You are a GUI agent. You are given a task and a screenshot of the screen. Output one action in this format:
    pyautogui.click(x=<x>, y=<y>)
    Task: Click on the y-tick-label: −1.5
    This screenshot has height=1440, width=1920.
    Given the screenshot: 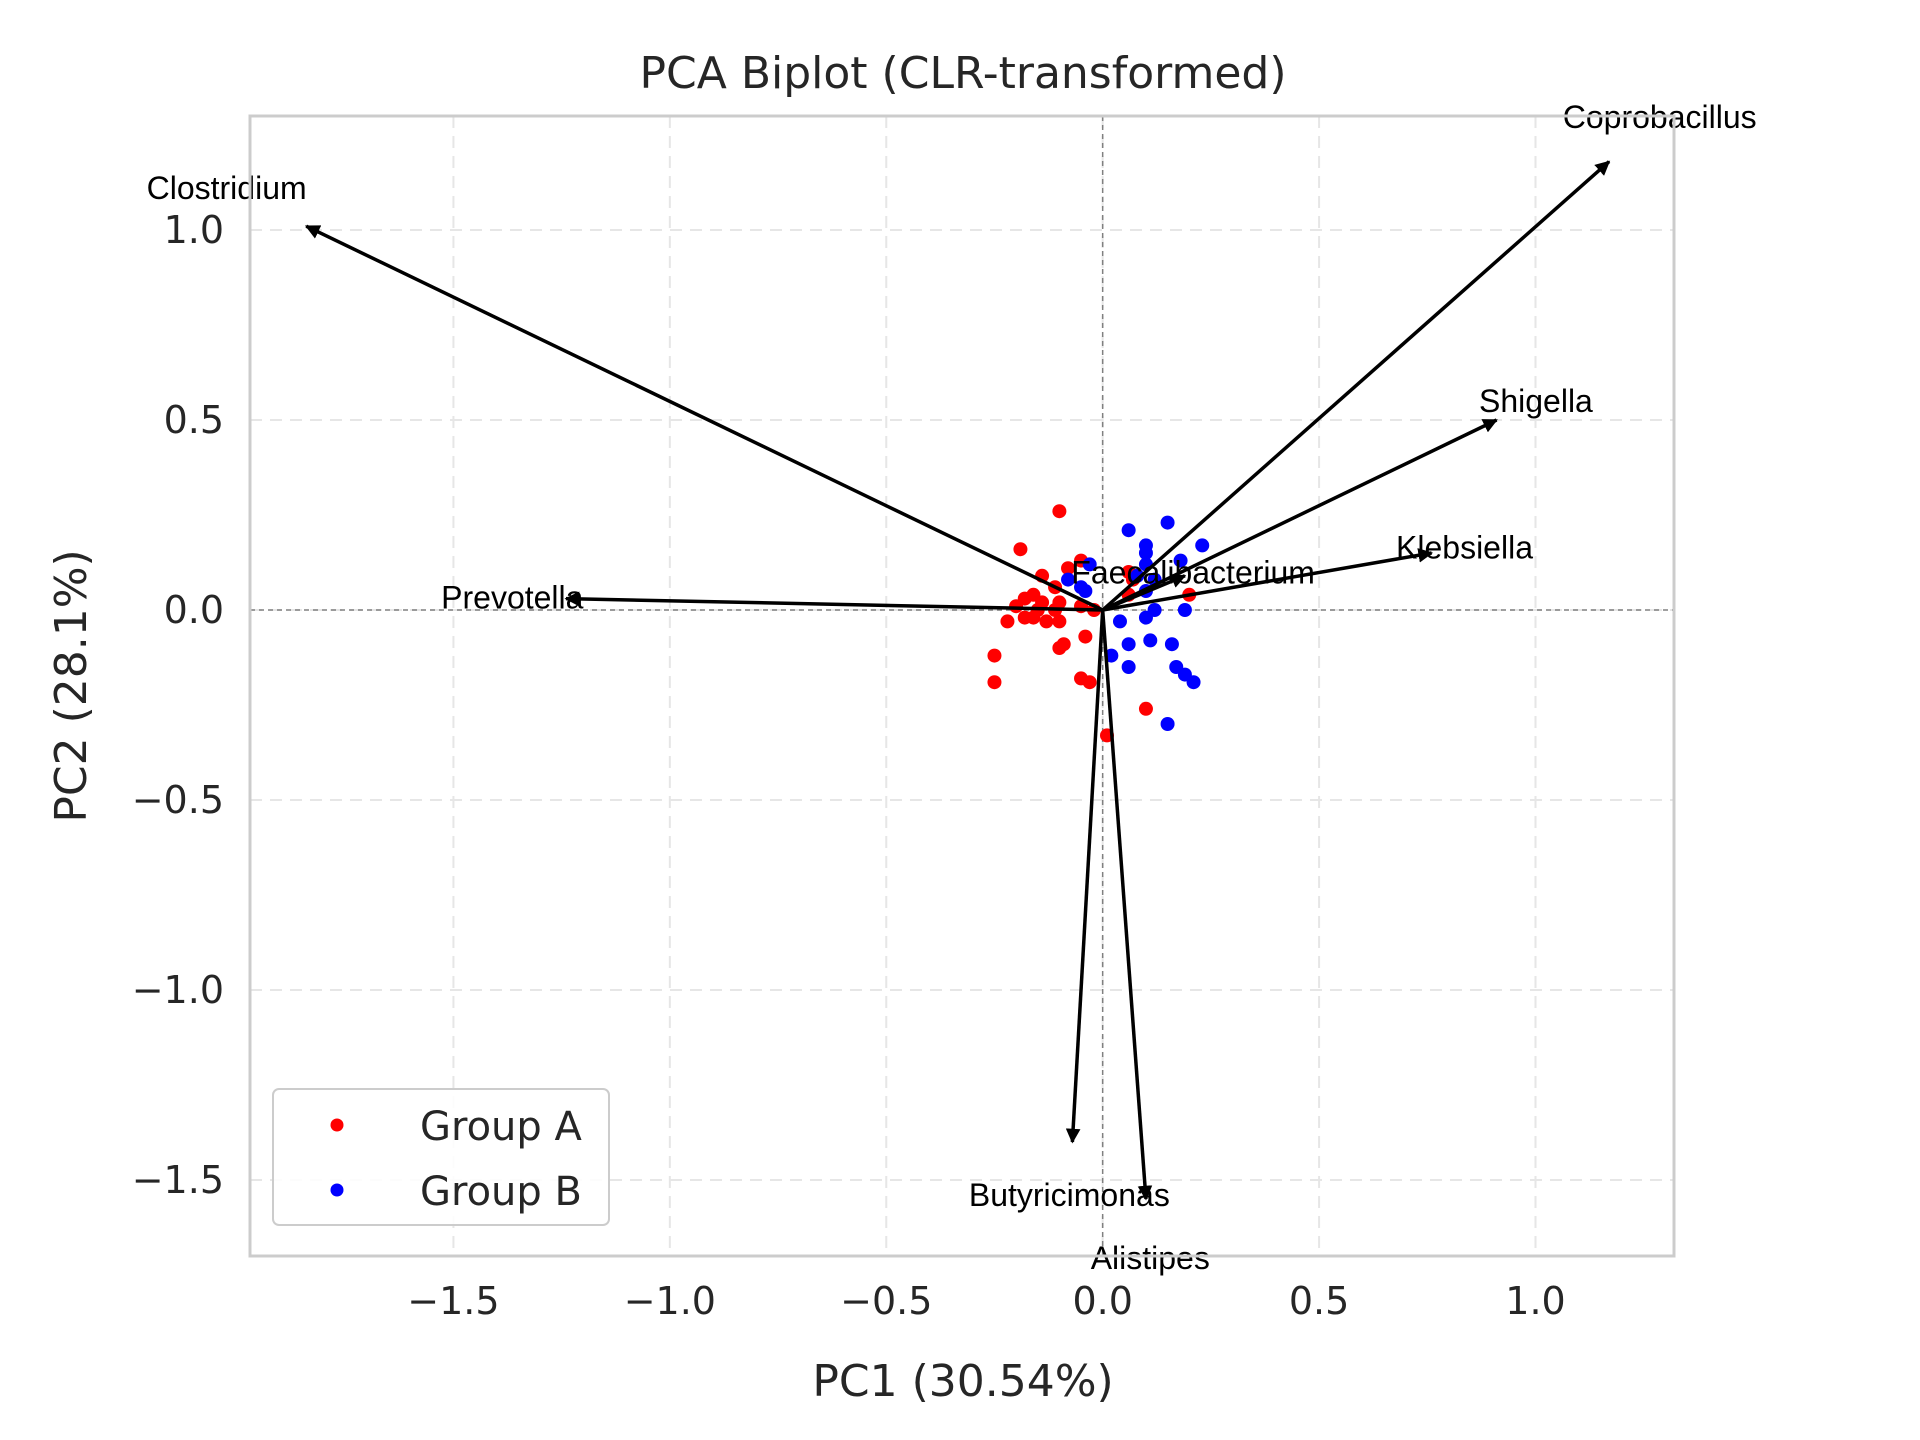 What is the action you would take?
    pyautogui.click(x=178, y=1180)
    